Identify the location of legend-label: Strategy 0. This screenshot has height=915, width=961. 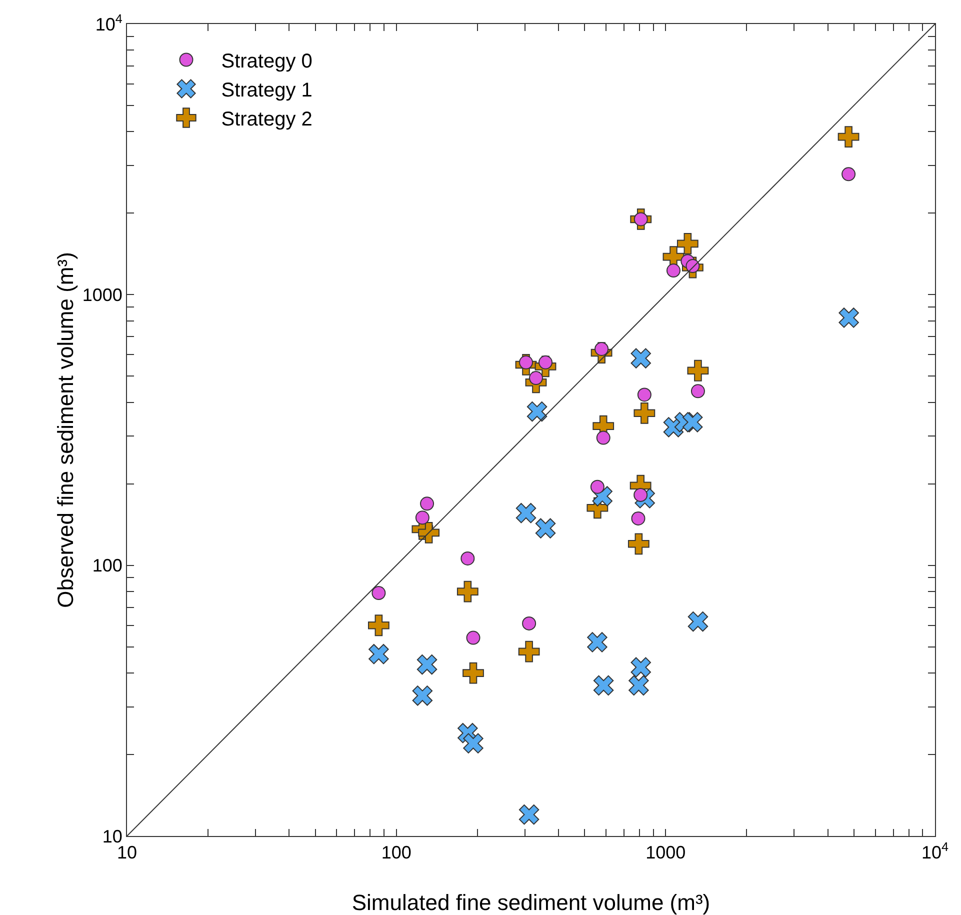
(266, 61).